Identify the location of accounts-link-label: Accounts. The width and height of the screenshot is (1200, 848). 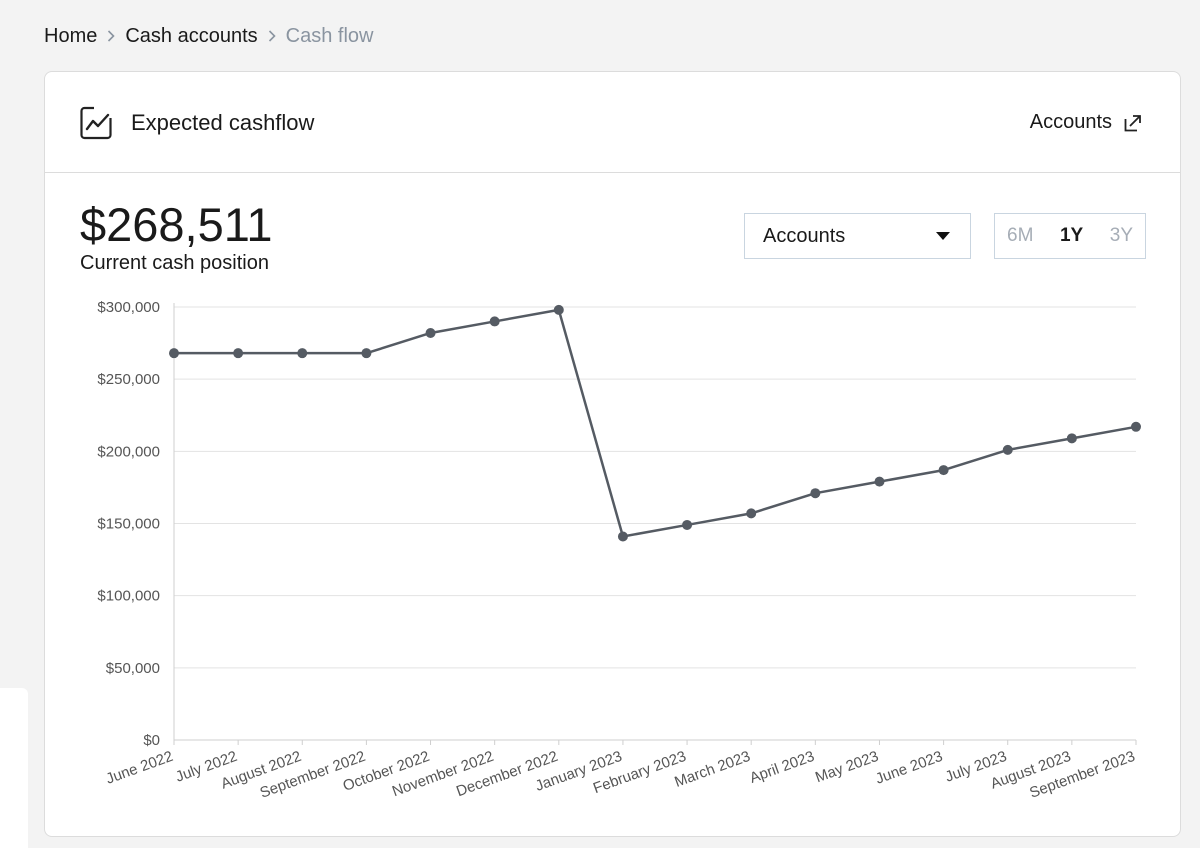
(1070, 122).